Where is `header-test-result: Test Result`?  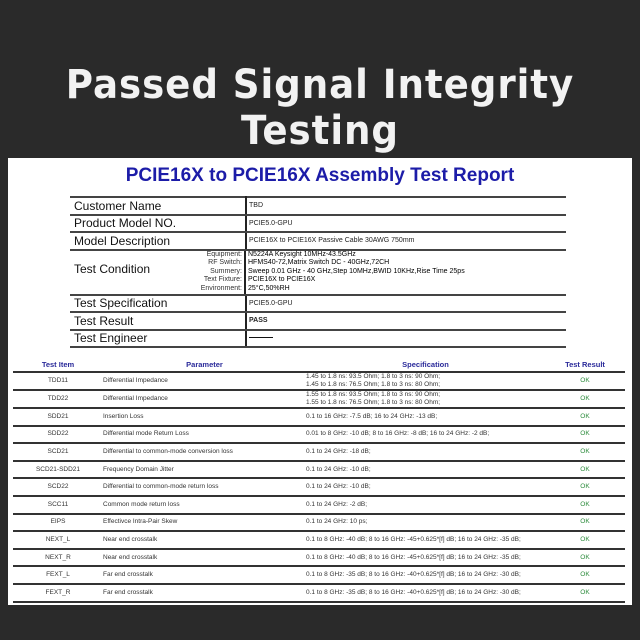 header-test-result: Test Result is located at coordinates (585, 365).